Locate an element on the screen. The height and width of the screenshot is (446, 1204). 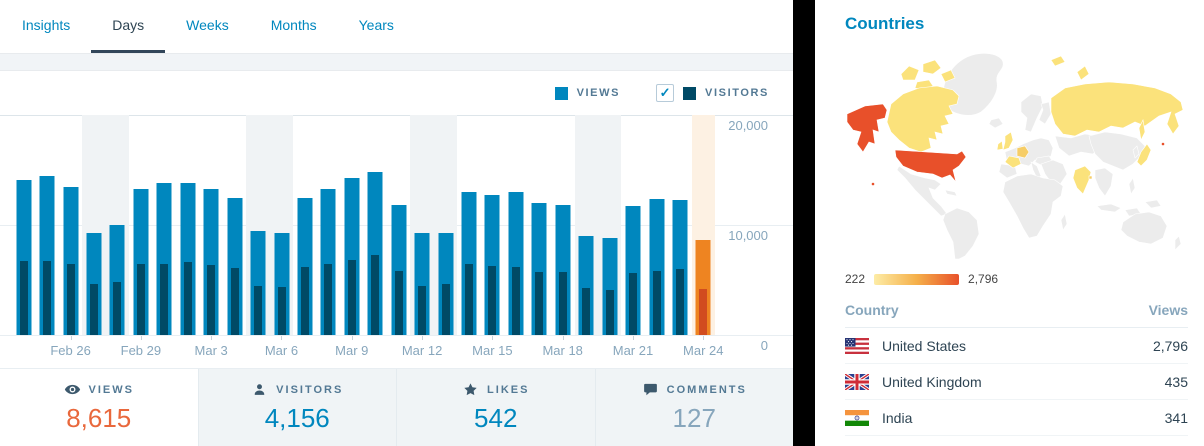
y-axis-label-20000: 20,000 is located at coordinates (748, 125).